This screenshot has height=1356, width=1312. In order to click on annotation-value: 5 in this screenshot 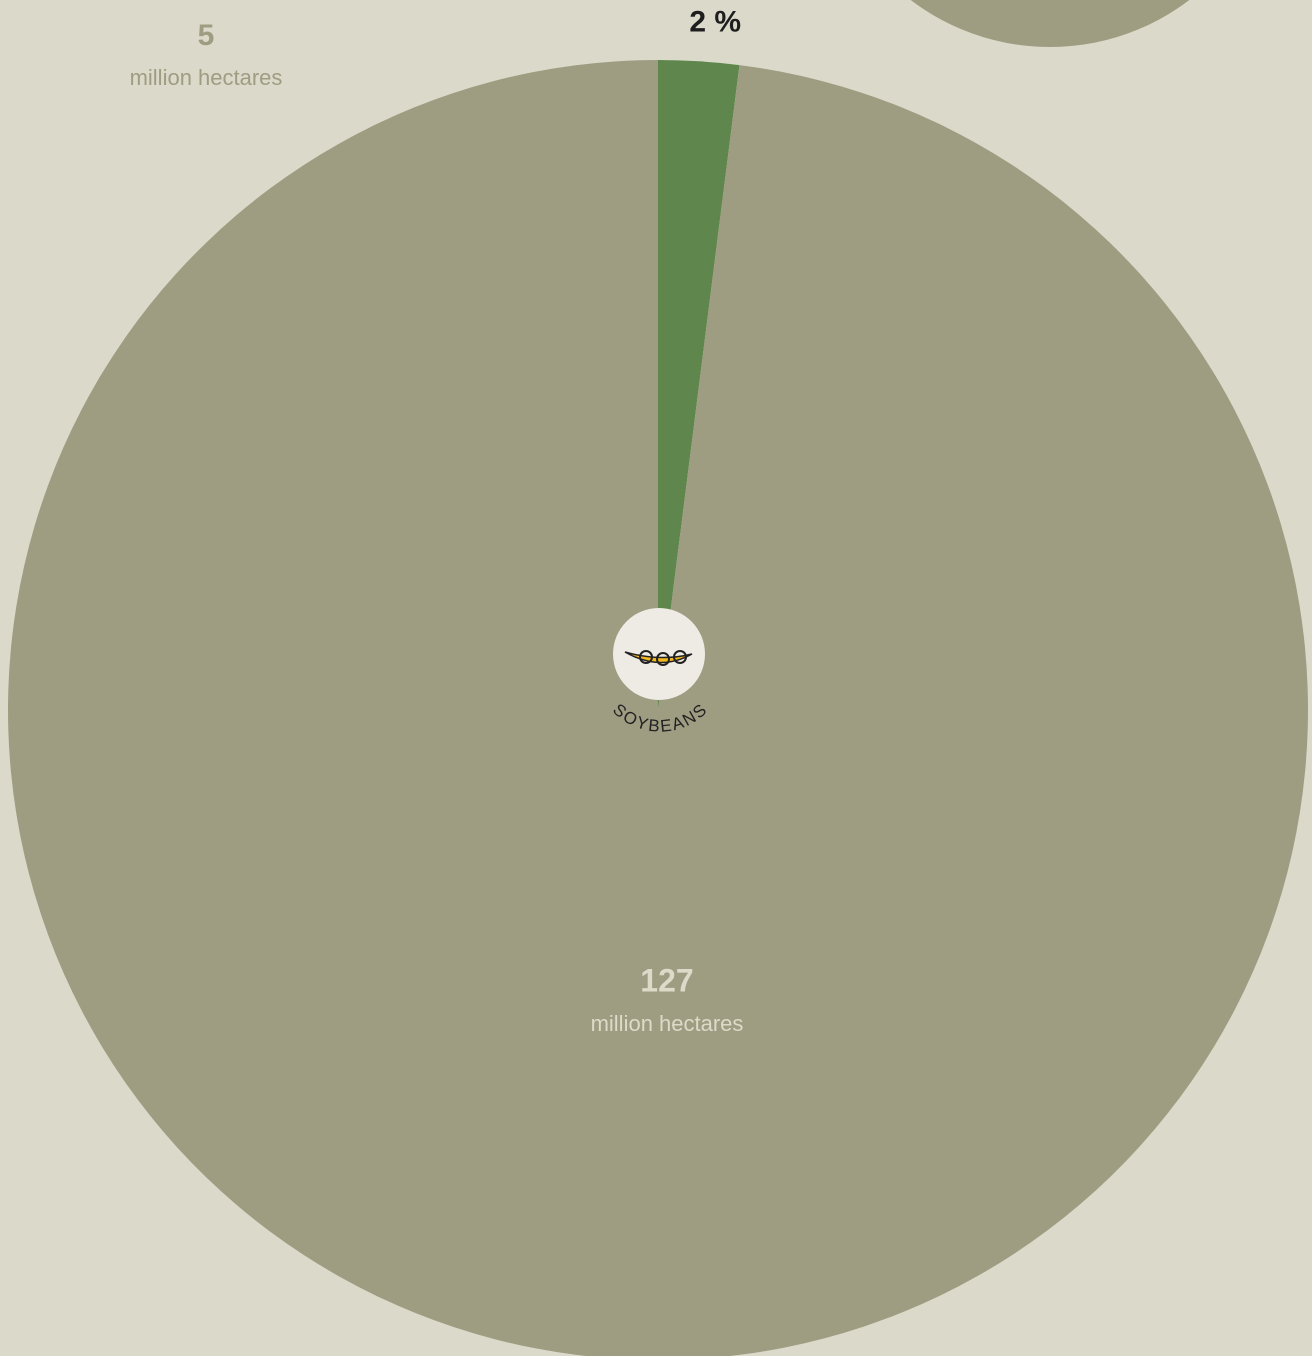, I will do `click(206, 35)`.